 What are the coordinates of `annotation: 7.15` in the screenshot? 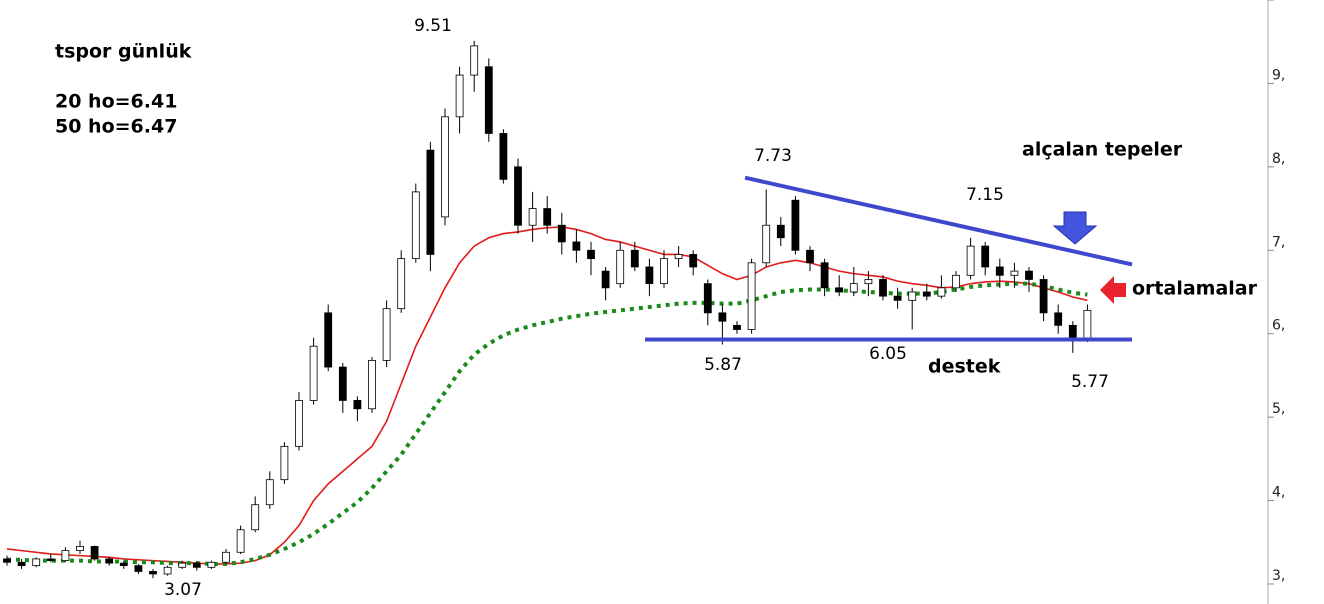 It's located at (985, 195).